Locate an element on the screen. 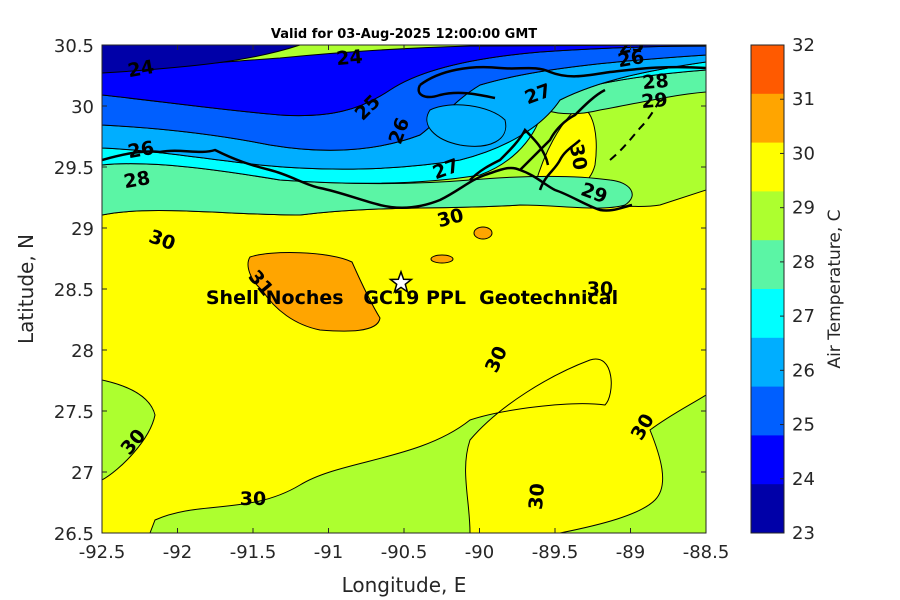 This screenshot has width=900, height=600. star-icon is located at coordinates (401, 281).